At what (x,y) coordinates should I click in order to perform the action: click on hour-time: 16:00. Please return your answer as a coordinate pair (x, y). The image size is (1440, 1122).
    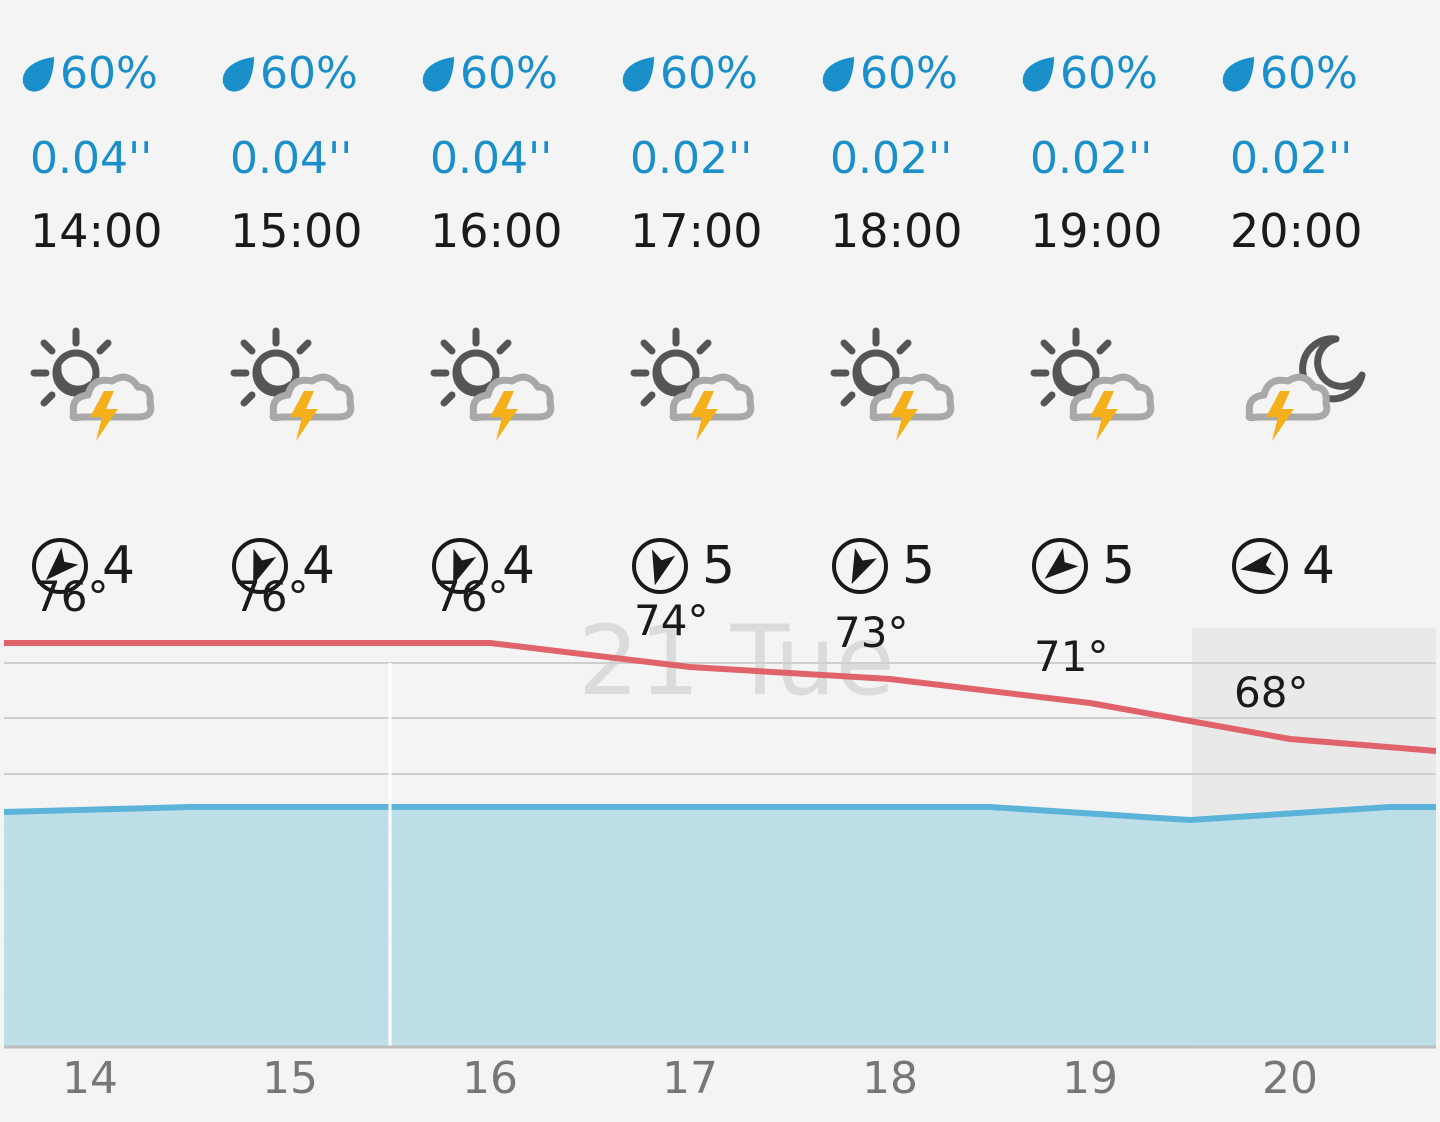
    Looking at the image, I should click on (496, 231).